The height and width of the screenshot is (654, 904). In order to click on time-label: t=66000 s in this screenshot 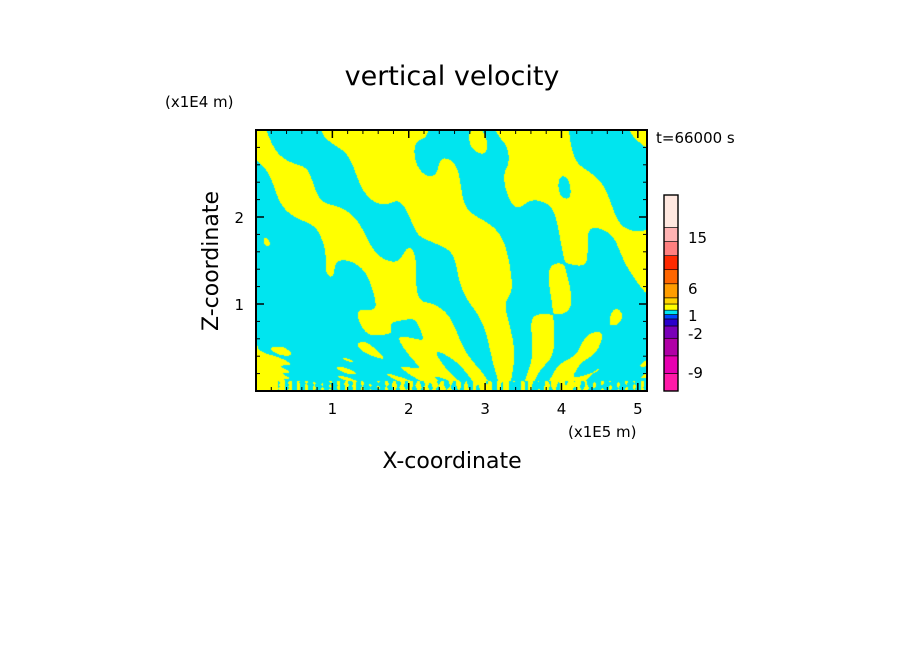, I will do `click(695, 138)`.